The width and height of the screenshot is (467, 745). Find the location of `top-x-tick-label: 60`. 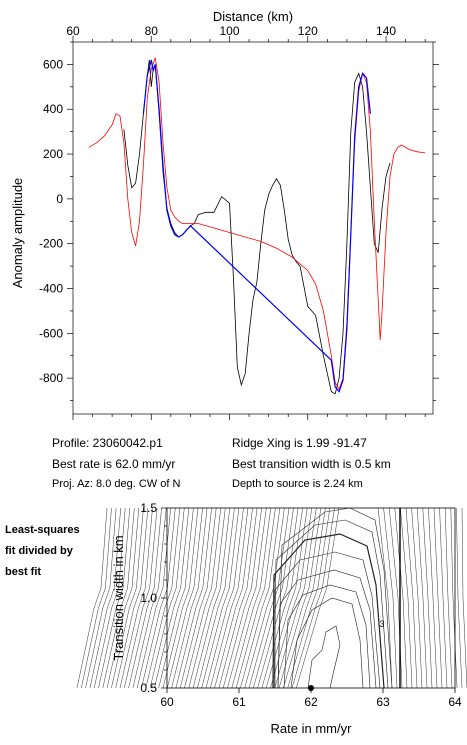

top-x-tick-label: 60 is located at coordinates (73, 31).